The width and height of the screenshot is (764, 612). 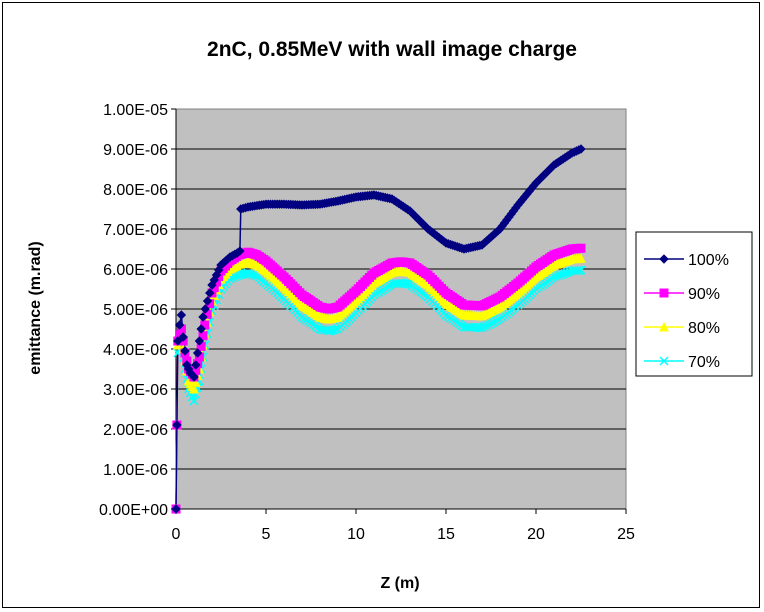 I want to click on y-tick-label: 1.00E-05, so click(x=135, y=110).